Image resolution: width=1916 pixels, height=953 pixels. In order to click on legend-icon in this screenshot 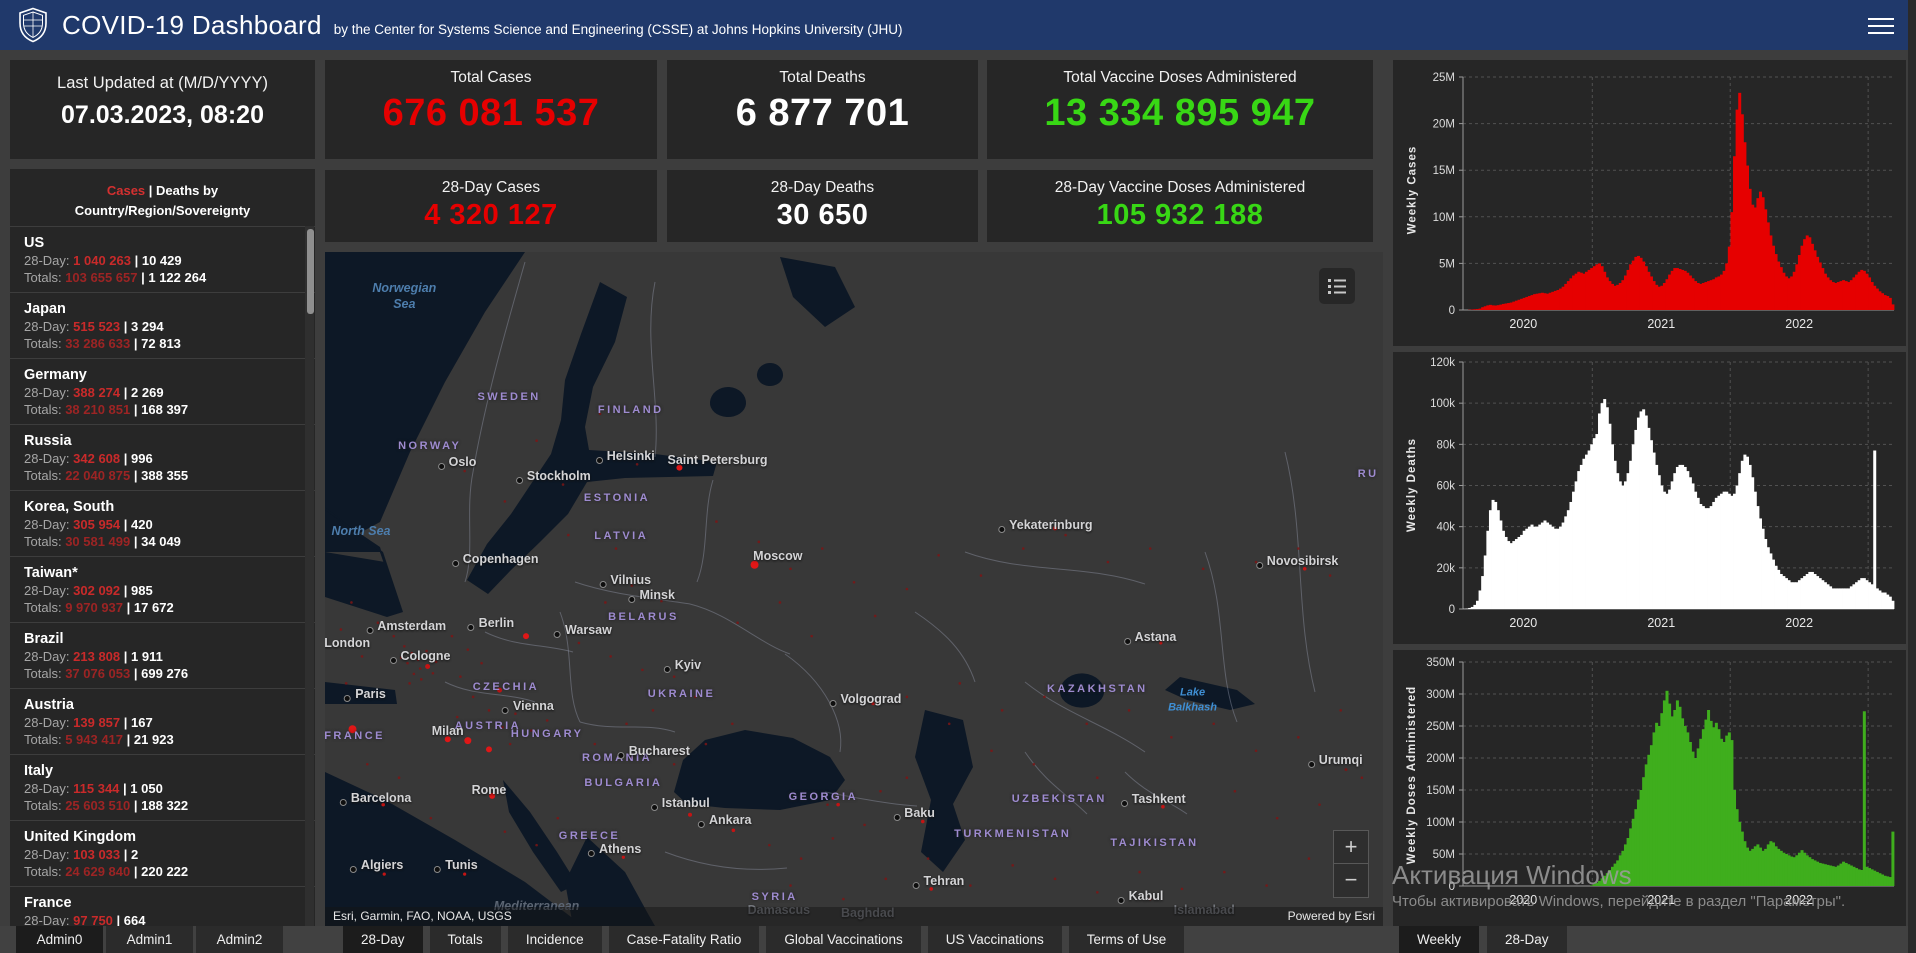, I will do `click(1337, 286)`.